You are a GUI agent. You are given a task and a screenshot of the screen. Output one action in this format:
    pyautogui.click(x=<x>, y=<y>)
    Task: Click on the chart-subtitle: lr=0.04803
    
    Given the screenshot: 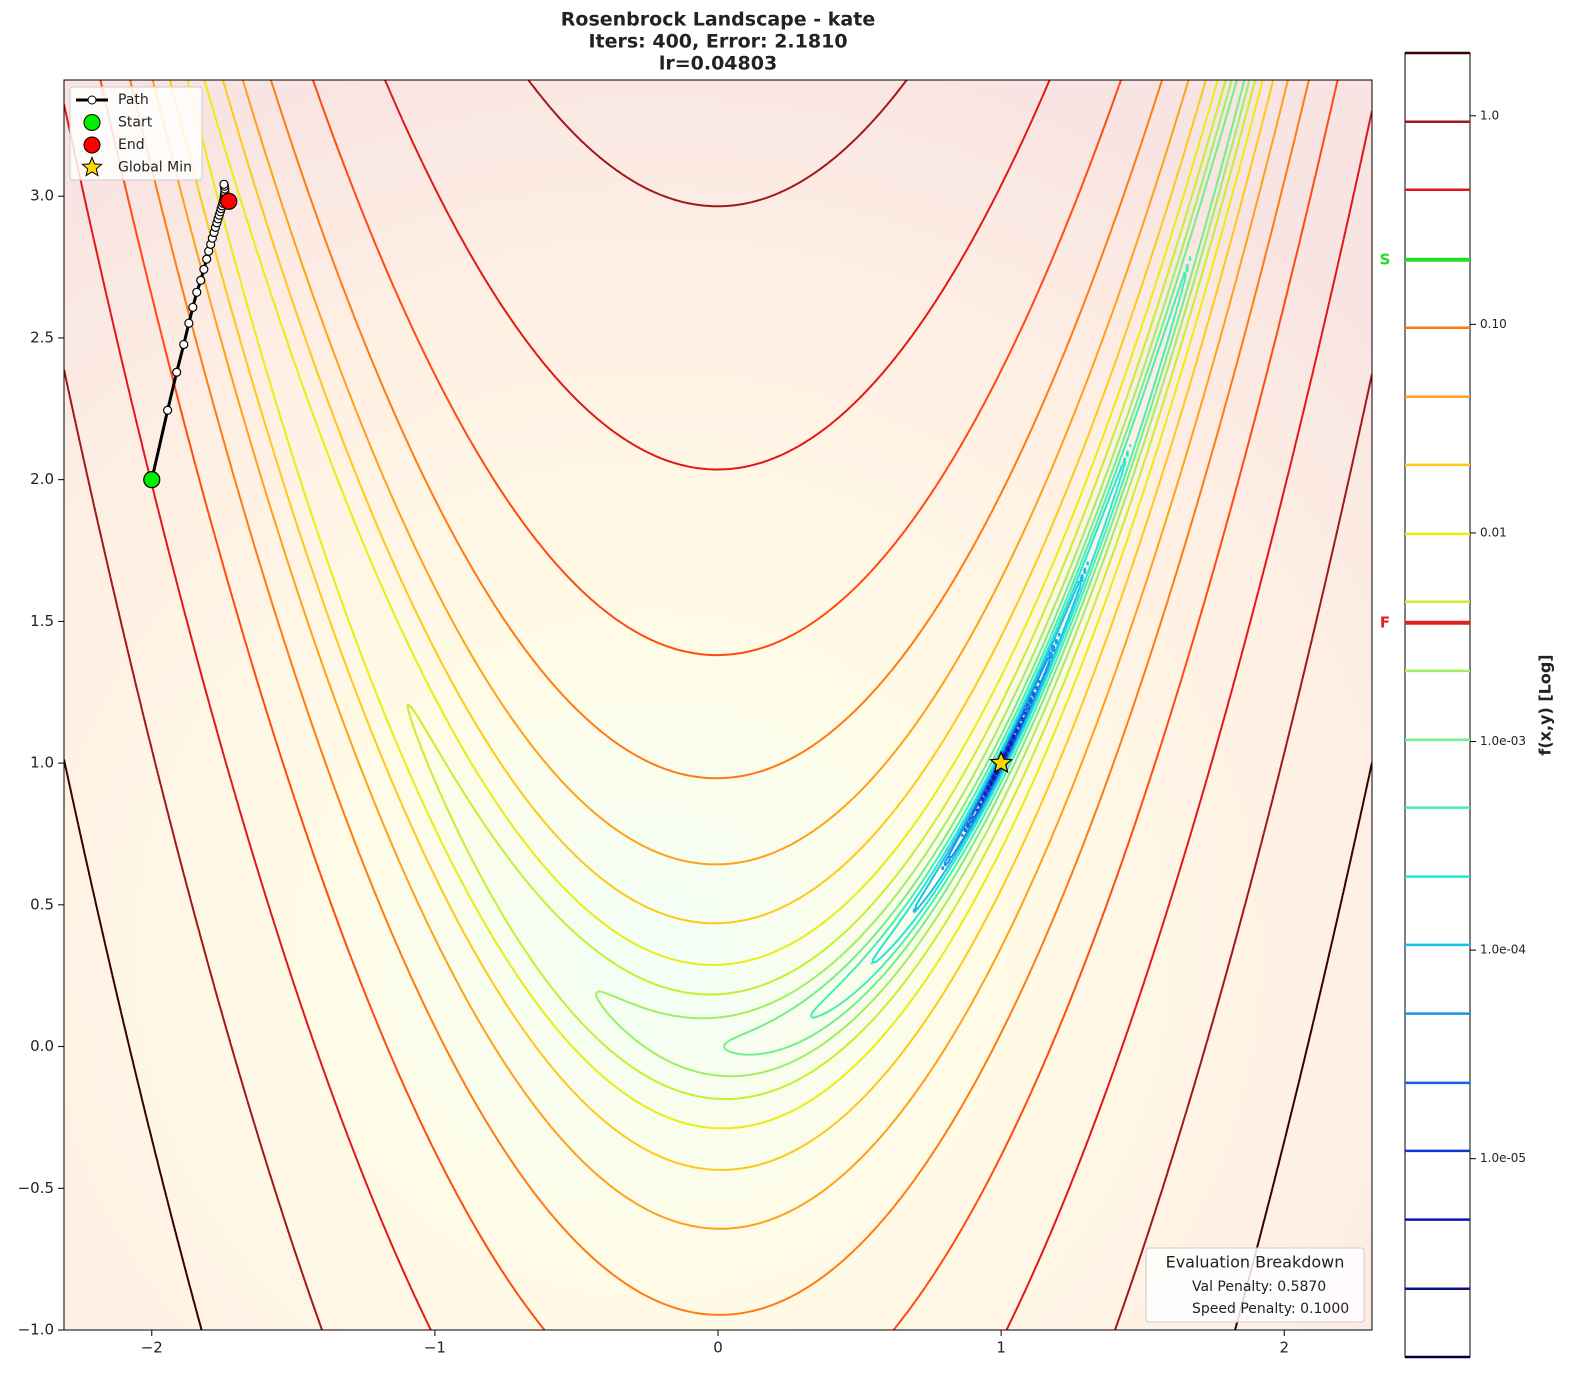 What is the action you would take?
    pyautogui.click(x=718, y=64)
    